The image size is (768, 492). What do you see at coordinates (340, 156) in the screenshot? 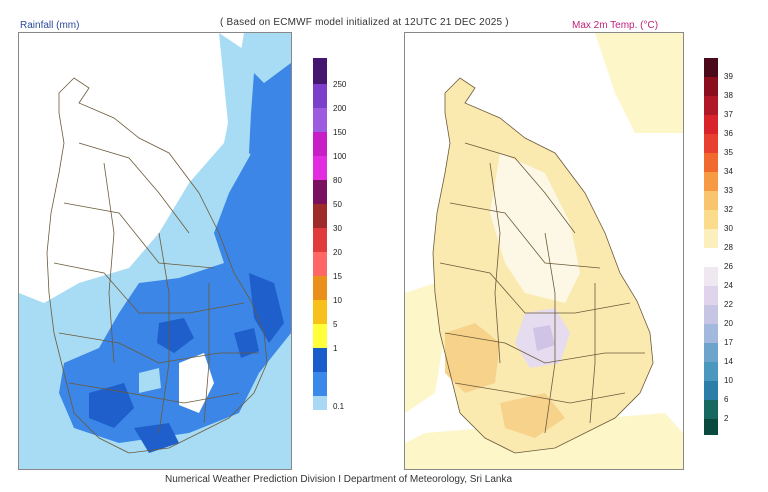
I see `rain-legend-label: 100` at bounding box center [340, 156].